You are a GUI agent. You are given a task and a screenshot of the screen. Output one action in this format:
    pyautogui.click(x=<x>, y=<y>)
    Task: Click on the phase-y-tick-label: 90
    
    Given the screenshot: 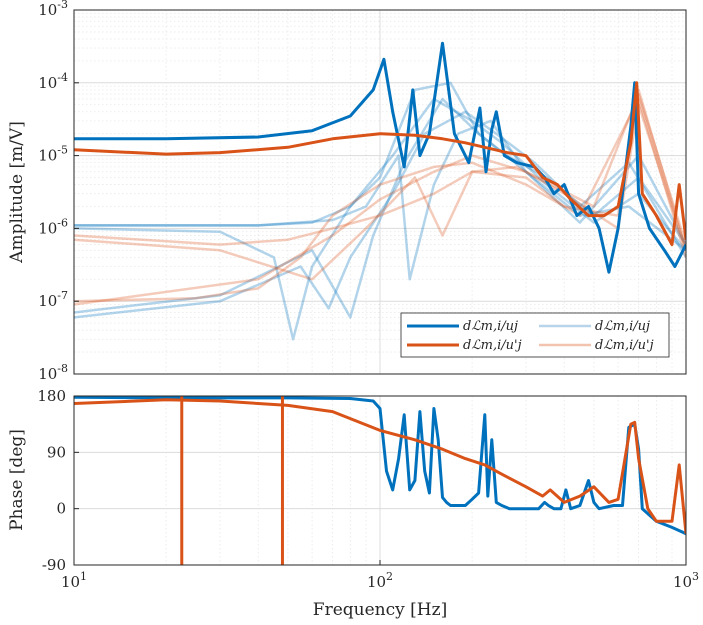 What is the action you would take?
    pyautogui.click(x=56, y=452)
    